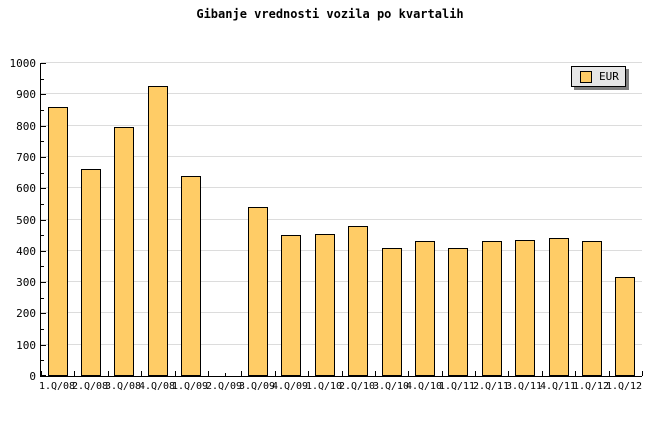  Describe the element at coordinates (598, 76) in the screenshot. I see `legend: EUR` at that location.